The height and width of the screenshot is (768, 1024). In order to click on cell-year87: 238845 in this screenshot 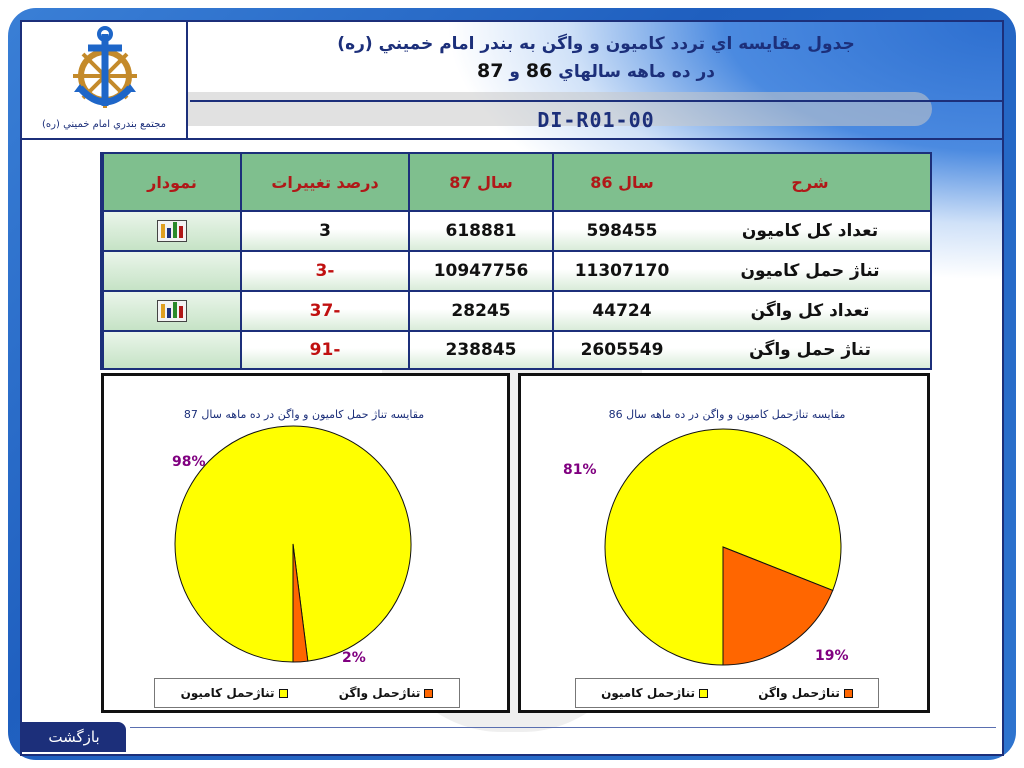, I will do `click(480, 350)`.